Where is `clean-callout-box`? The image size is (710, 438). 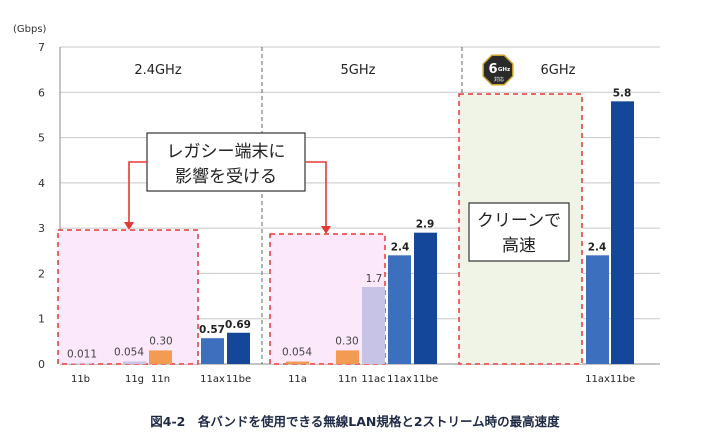 clean-callout-box is located at coordinates (519, 232).